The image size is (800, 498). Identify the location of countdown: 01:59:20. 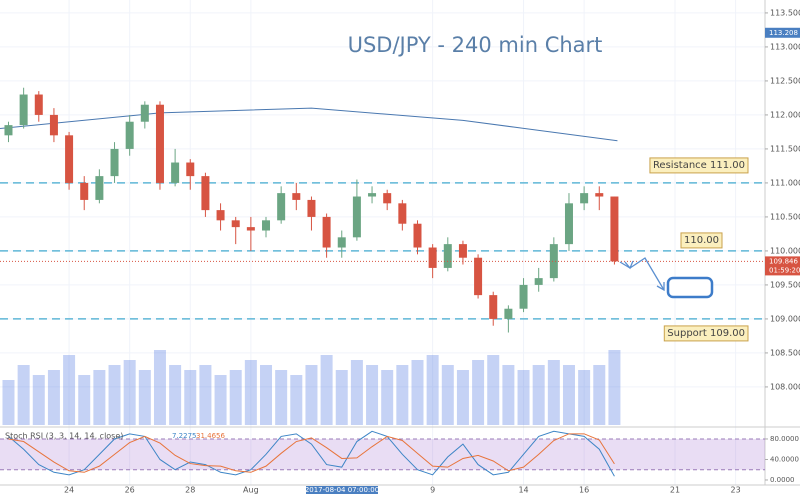
(784, 270).